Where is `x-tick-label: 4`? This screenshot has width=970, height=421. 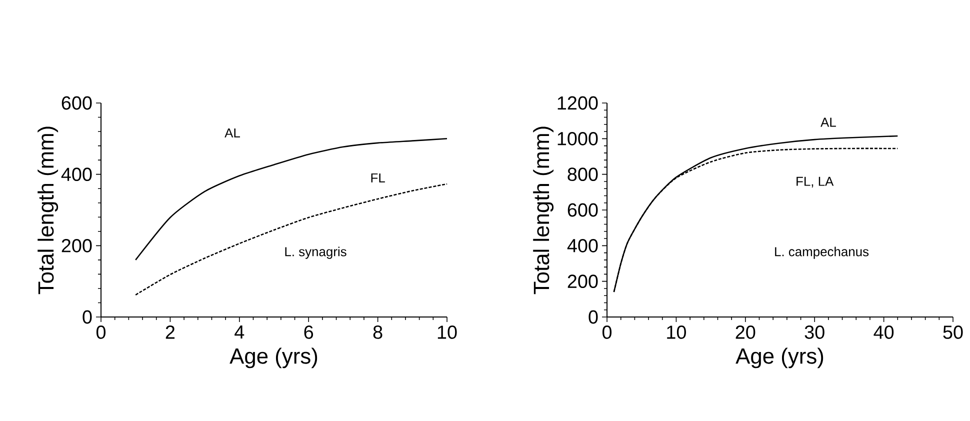
x-tick-label: 4 is located at coordinates (239, 332).